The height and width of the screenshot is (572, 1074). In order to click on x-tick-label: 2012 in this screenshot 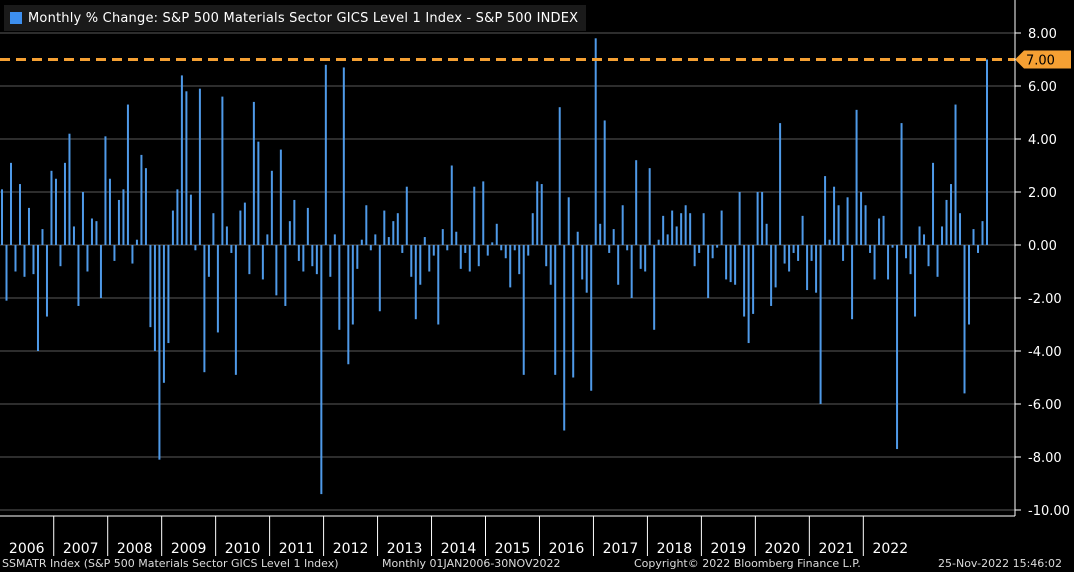, I will do `click(351, 549)`.